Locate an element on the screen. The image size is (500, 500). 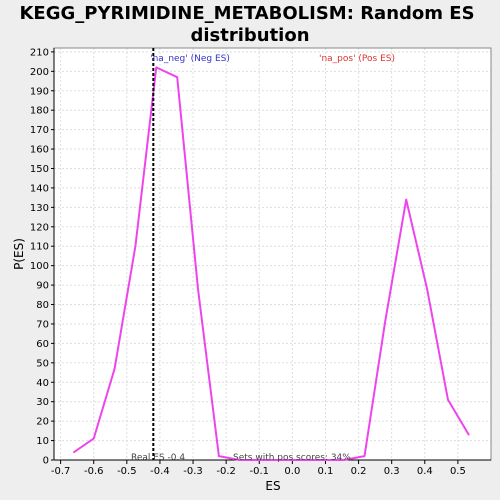
y-tick-label: 160 is located at coordinates (39, 150).